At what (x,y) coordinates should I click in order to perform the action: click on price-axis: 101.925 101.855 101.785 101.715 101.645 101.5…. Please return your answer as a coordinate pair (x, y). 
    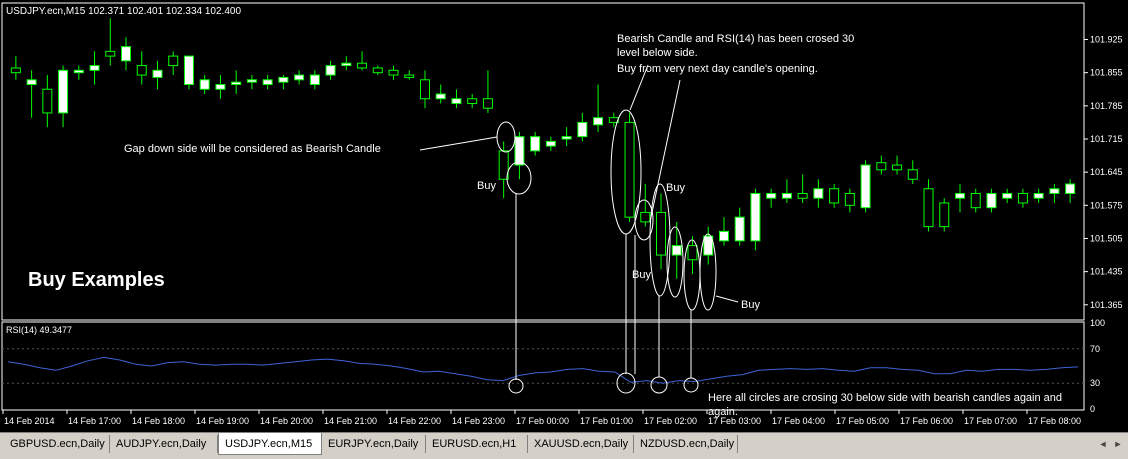
    Looking at the image, I should click on (1103, 172).